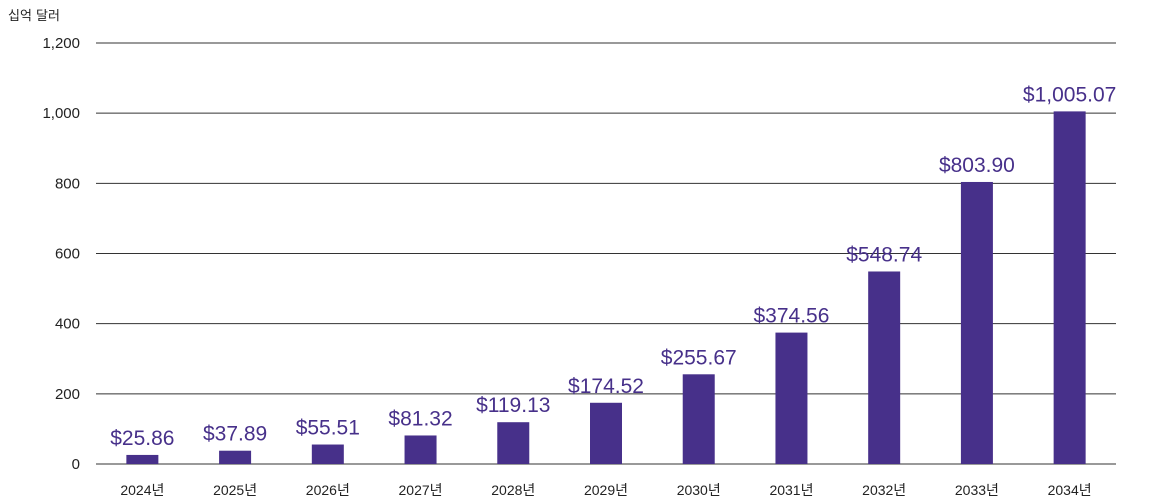  I want to click on y-tick-label: 200, so click(67, 394).